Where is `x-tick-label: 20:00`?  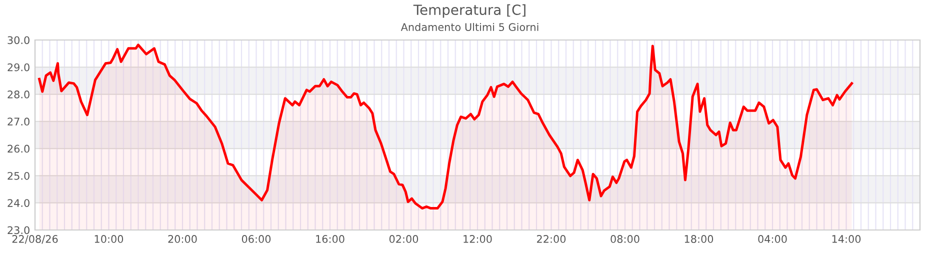
x-tick-label: 20:00 is located at coordinates (182, 239).